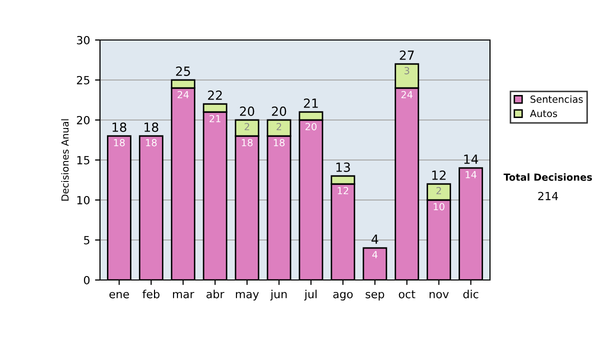 This screenshot has width=600, height=340. I want to click on data-label: 14, so click(471, 174).